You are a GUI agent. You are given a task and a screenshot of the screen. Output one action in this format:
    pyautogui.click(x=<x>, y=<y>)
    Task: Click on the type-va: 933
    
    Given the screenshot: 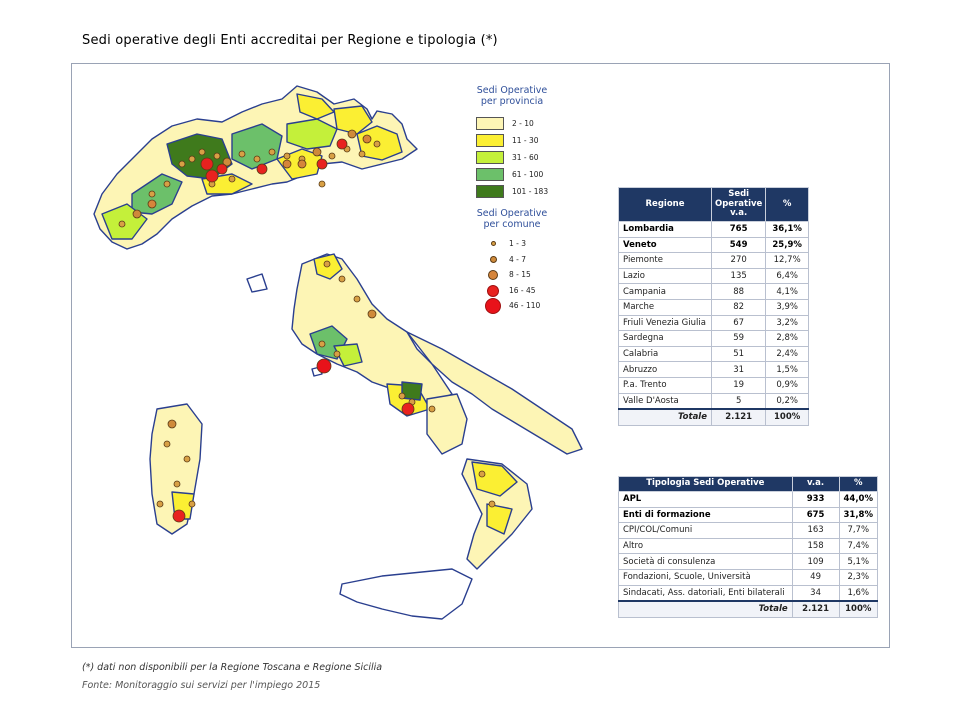 What is the action you would take?
    pyautogui.click(x=815, y=499)
    